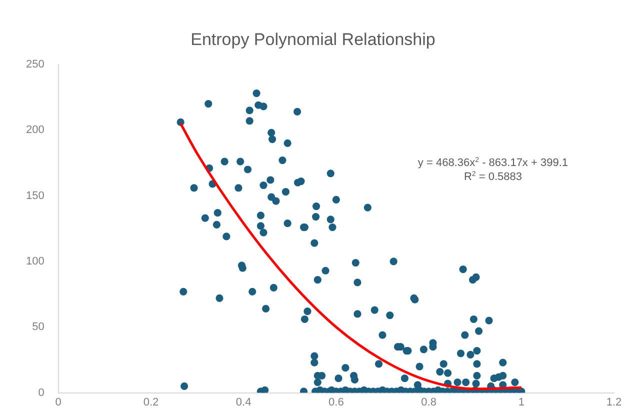  I want to click on x-tick-label: 0.4, so click(244, 402).